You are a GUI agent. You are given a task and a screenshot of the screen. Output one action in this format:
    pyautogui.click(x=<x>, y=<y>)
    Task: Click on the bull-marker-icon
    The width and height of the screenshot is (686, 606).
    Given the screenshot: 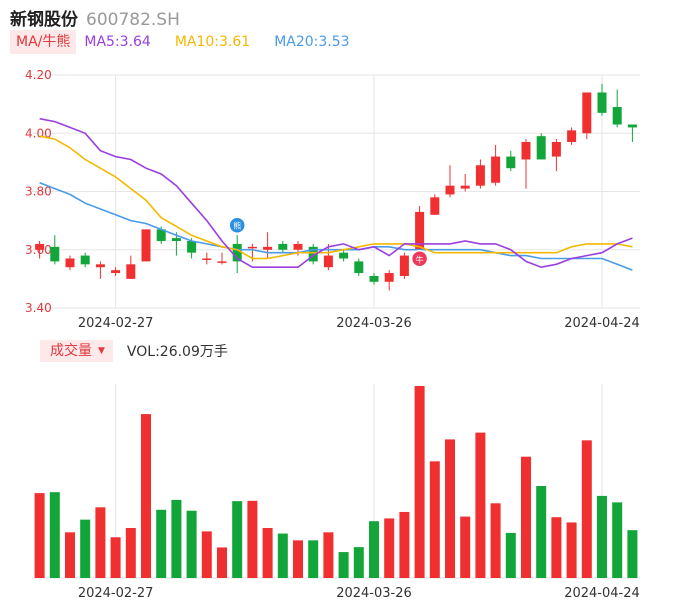 What is the action you would take?
    pyautogui.click(x=419, y=259)
    